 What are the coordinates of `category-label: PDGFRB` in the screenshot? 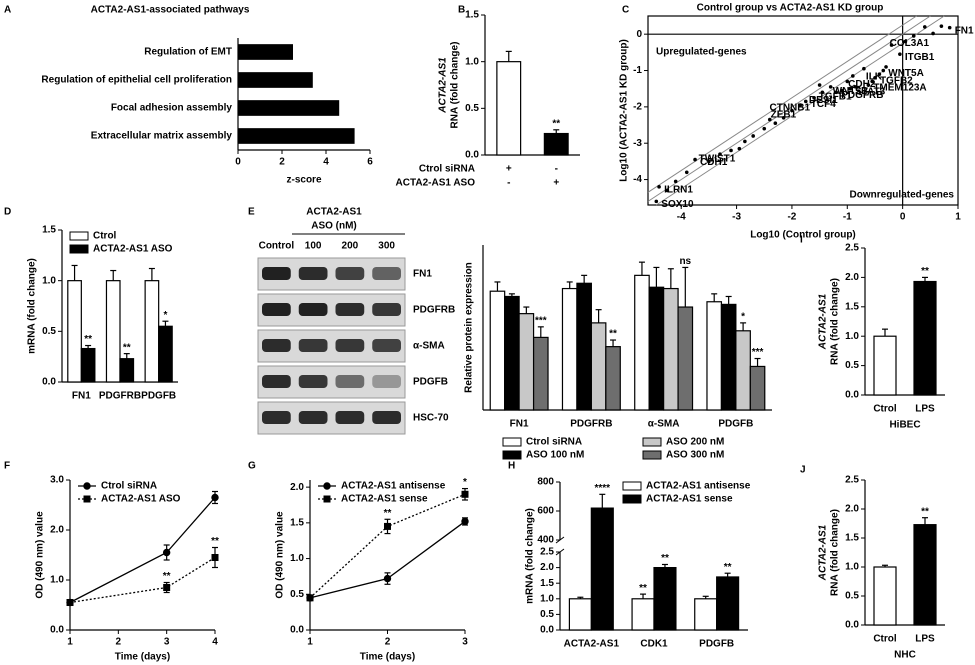 It's located at (591, 424).